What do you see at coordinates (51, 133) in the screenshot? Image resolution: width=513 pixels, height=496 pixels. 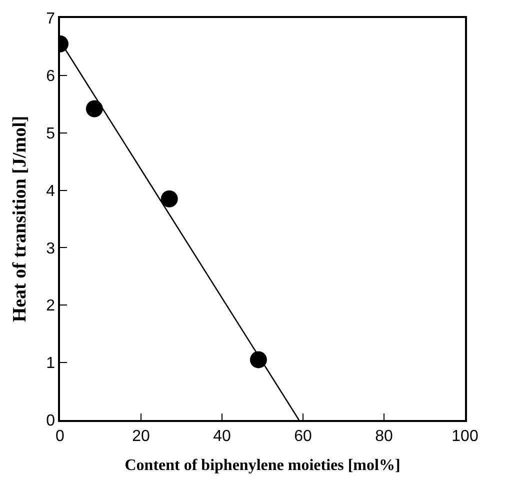 I see `y-tick-label: 5` at bounding box center [51, 133].